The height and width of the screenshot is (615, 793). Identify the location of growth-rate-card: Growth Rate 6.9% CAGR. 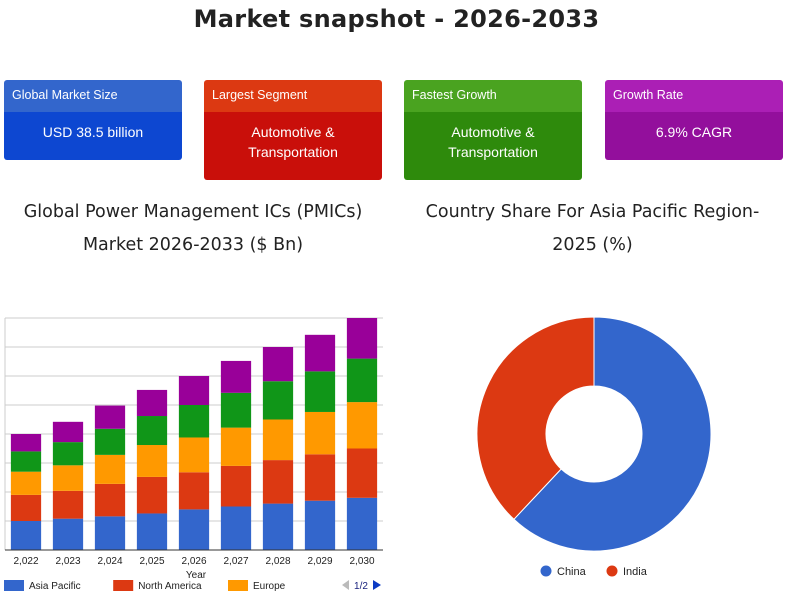
(694, 120).